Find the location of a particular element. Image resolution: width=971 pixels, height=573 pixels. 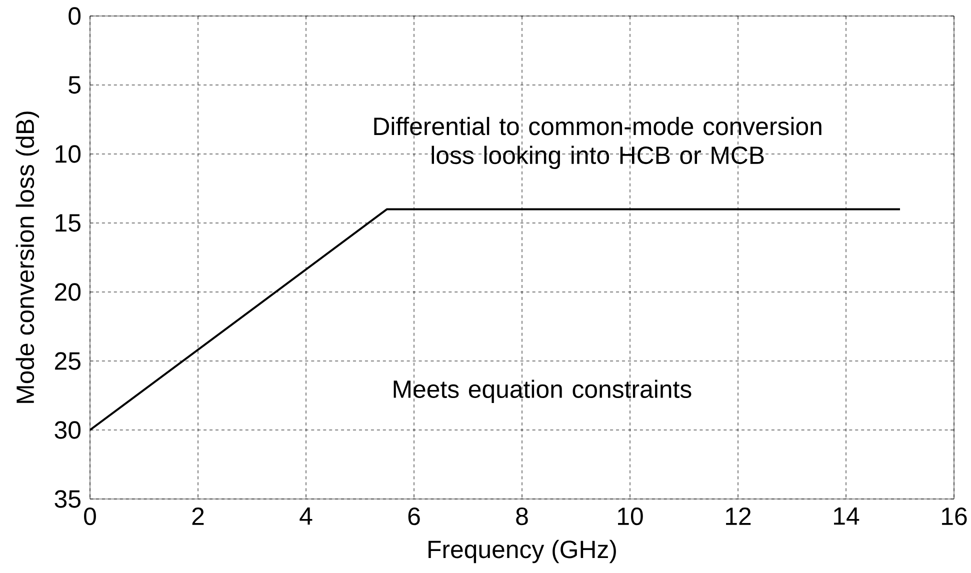

y-tick-label: 0 is located at coordinates (74, 16).